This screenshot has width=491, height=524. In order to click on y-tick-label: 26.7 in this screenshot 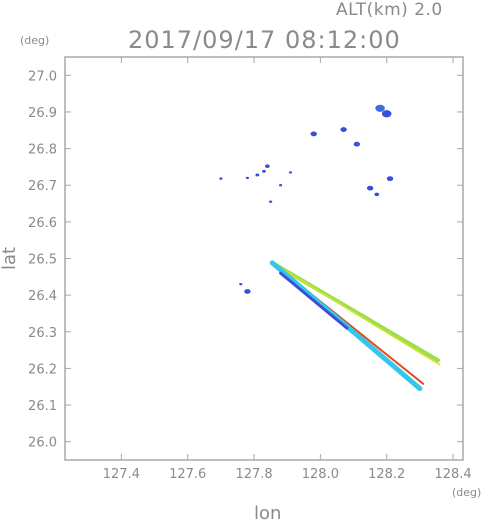, I will do `click(42, 186)`.